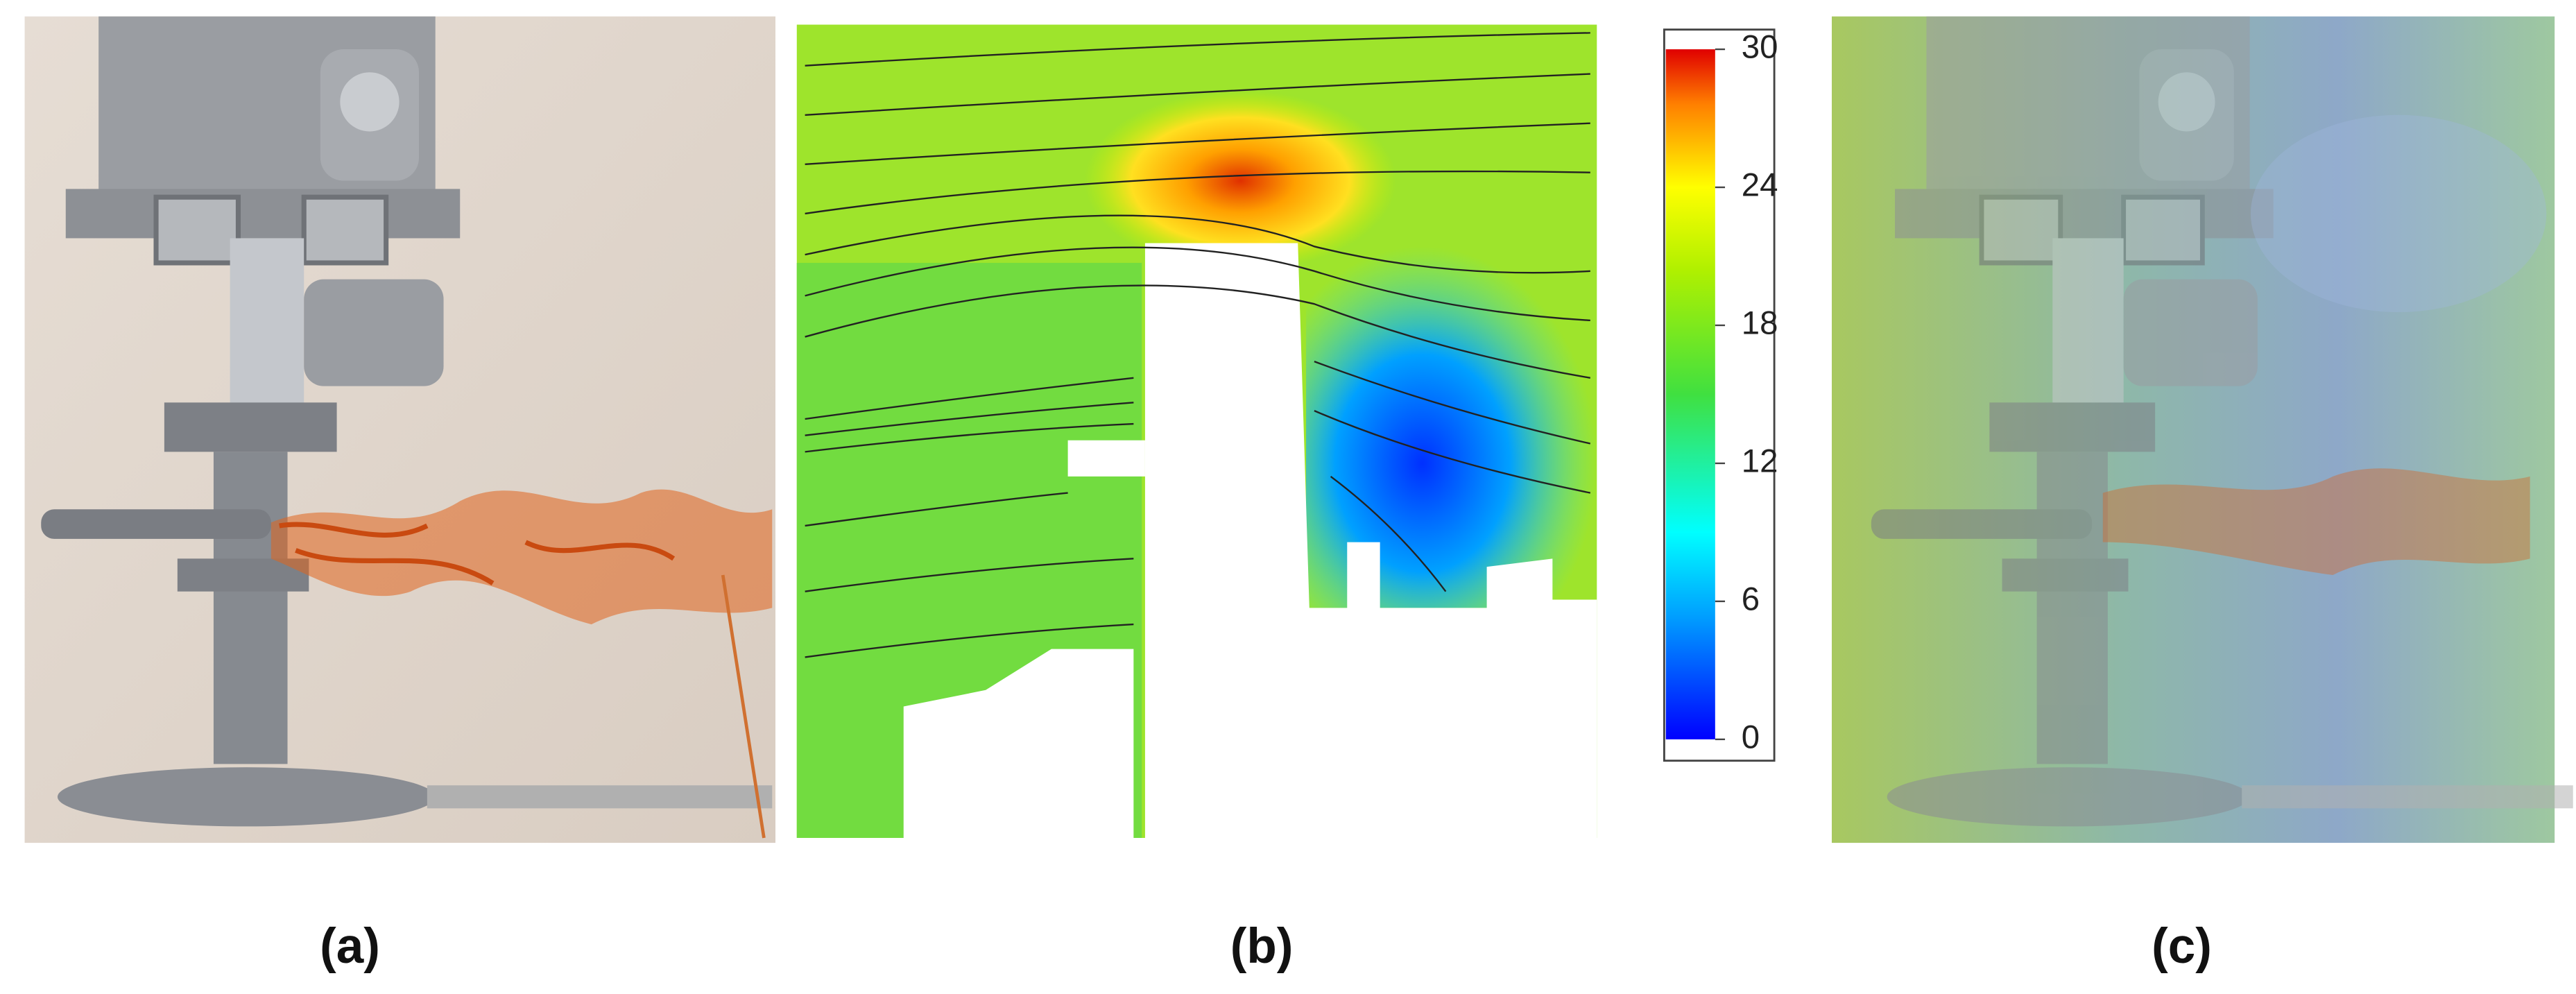  I want to click on panel-label: (c), so click(2182, 946).